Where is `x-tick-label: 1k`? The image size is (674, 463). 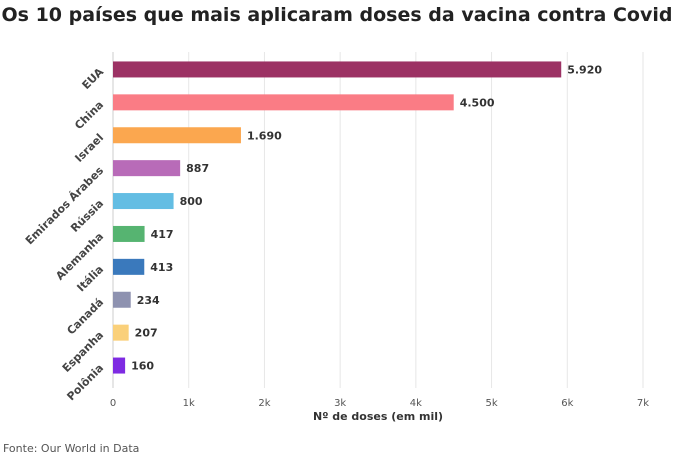 x-tick-label: 1k is located at coordinates (189, 403).